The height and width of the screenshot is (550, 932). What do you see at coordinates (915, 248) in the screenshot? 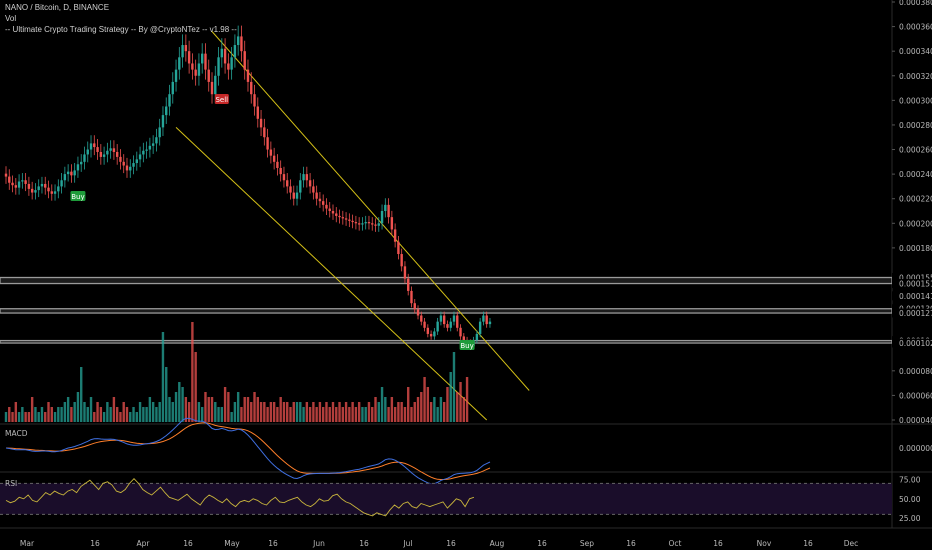
I see `price-tick-label: 0.0001800` at bounding box center [915, 248].